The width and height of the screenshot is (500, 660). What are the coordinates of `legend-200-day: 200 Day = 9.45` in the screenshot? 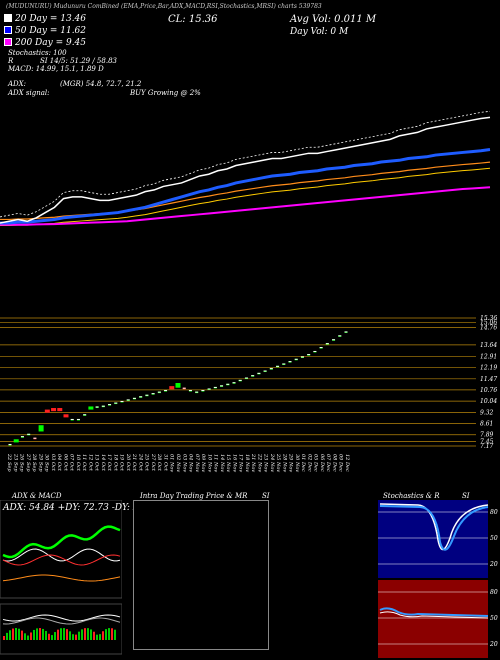 It's located at (45, 43).